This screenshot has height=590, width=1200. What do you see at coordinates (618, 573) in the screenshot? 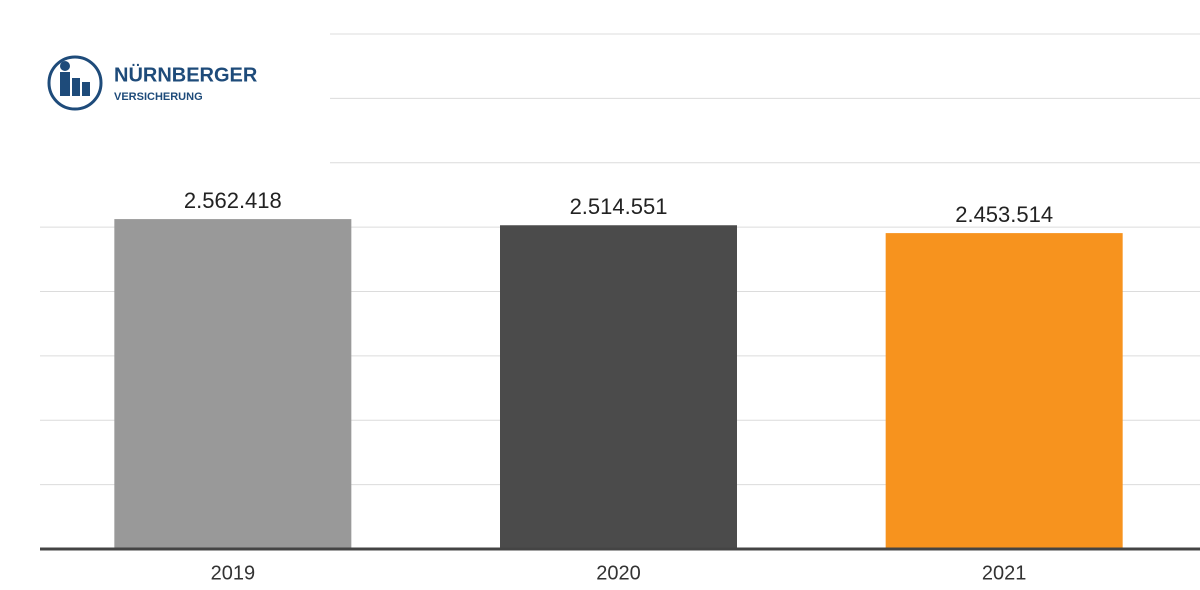
I see `x-tick-label: 2020` at bounding box center [618, 573].